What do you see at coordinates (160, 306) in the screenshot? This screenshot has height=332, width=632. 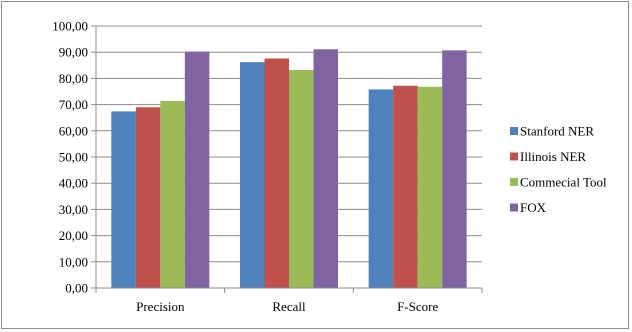 I see `x-tick-label: Precision` at bounding box center [160, 306].